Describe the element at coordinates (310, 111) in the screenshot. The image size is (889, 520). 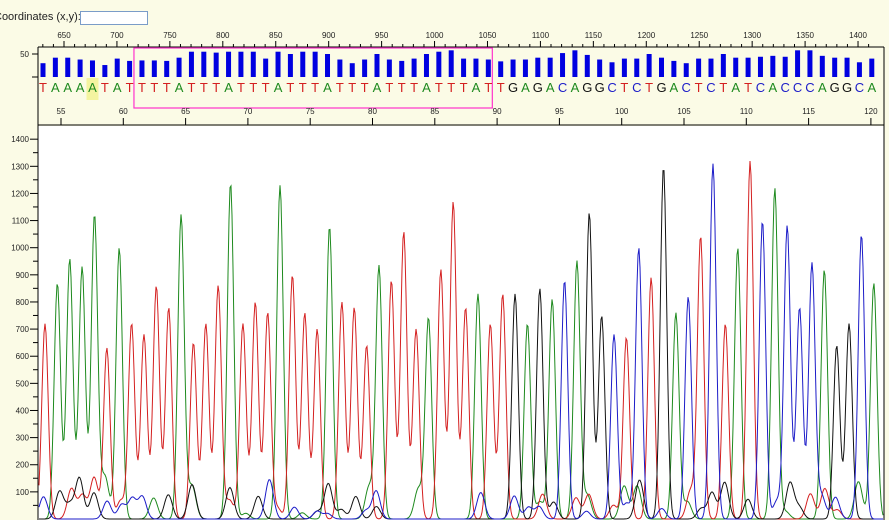
I see `base-tick-label: 75` at that location.